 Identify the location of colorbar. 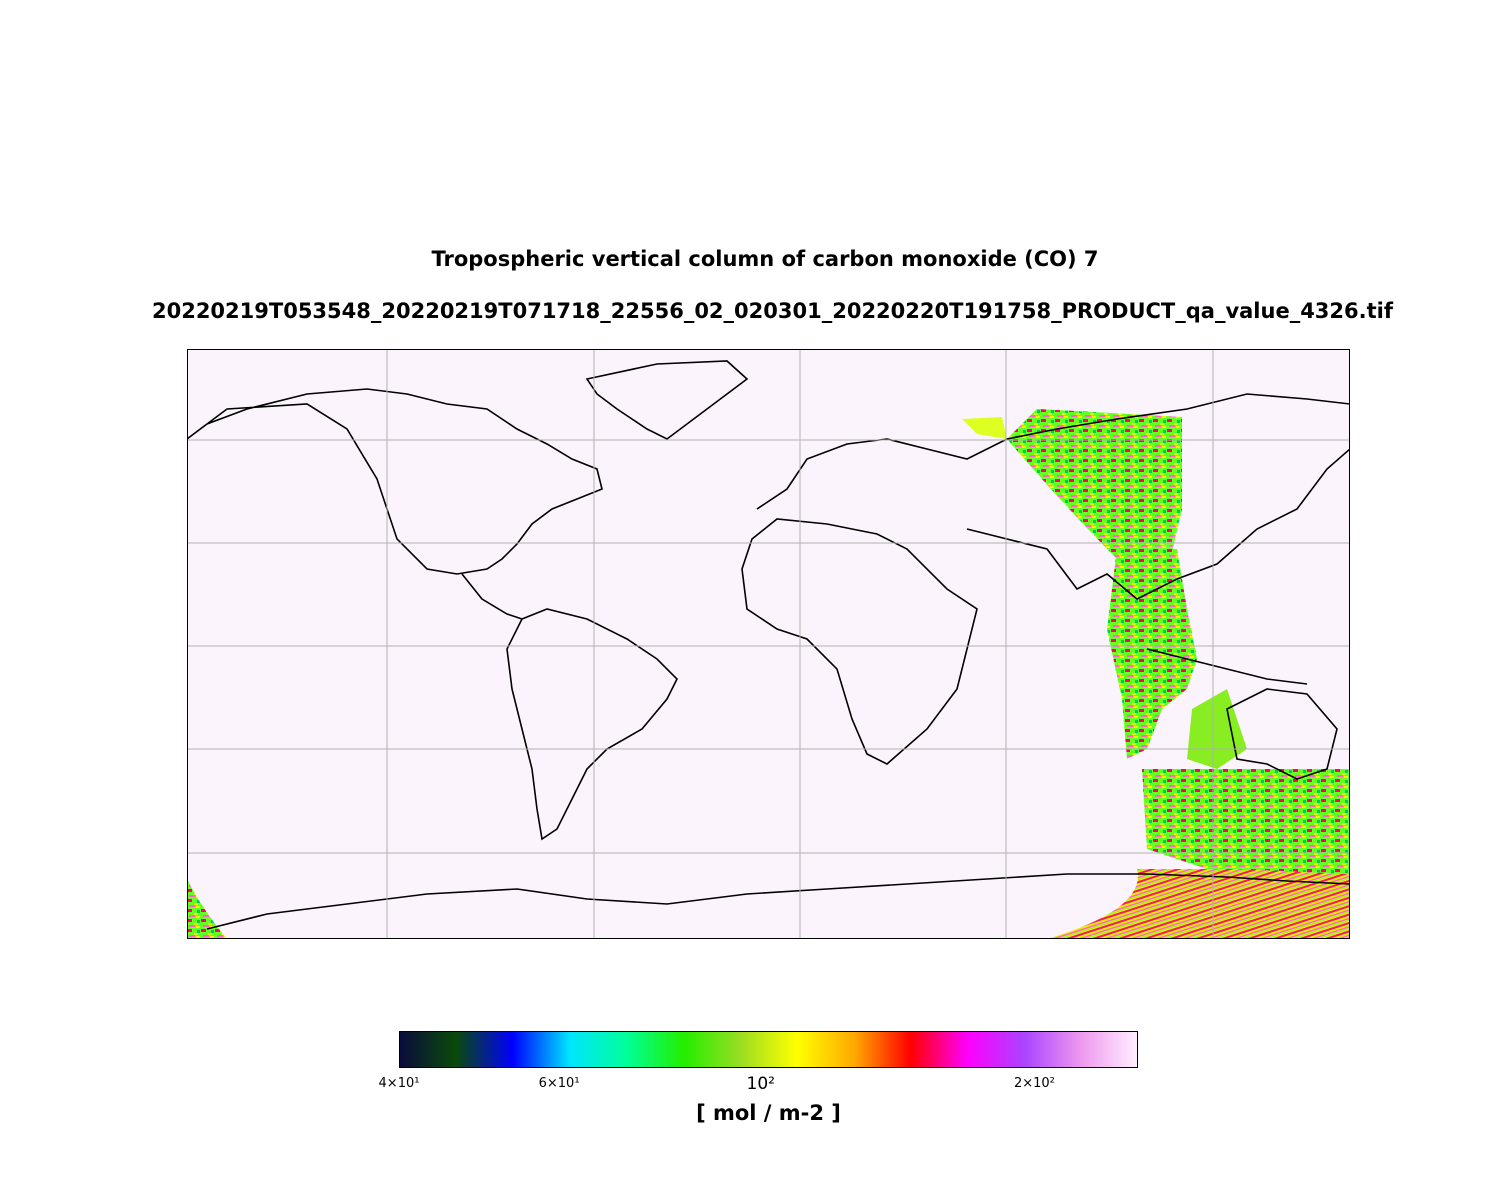
(768, 1049).